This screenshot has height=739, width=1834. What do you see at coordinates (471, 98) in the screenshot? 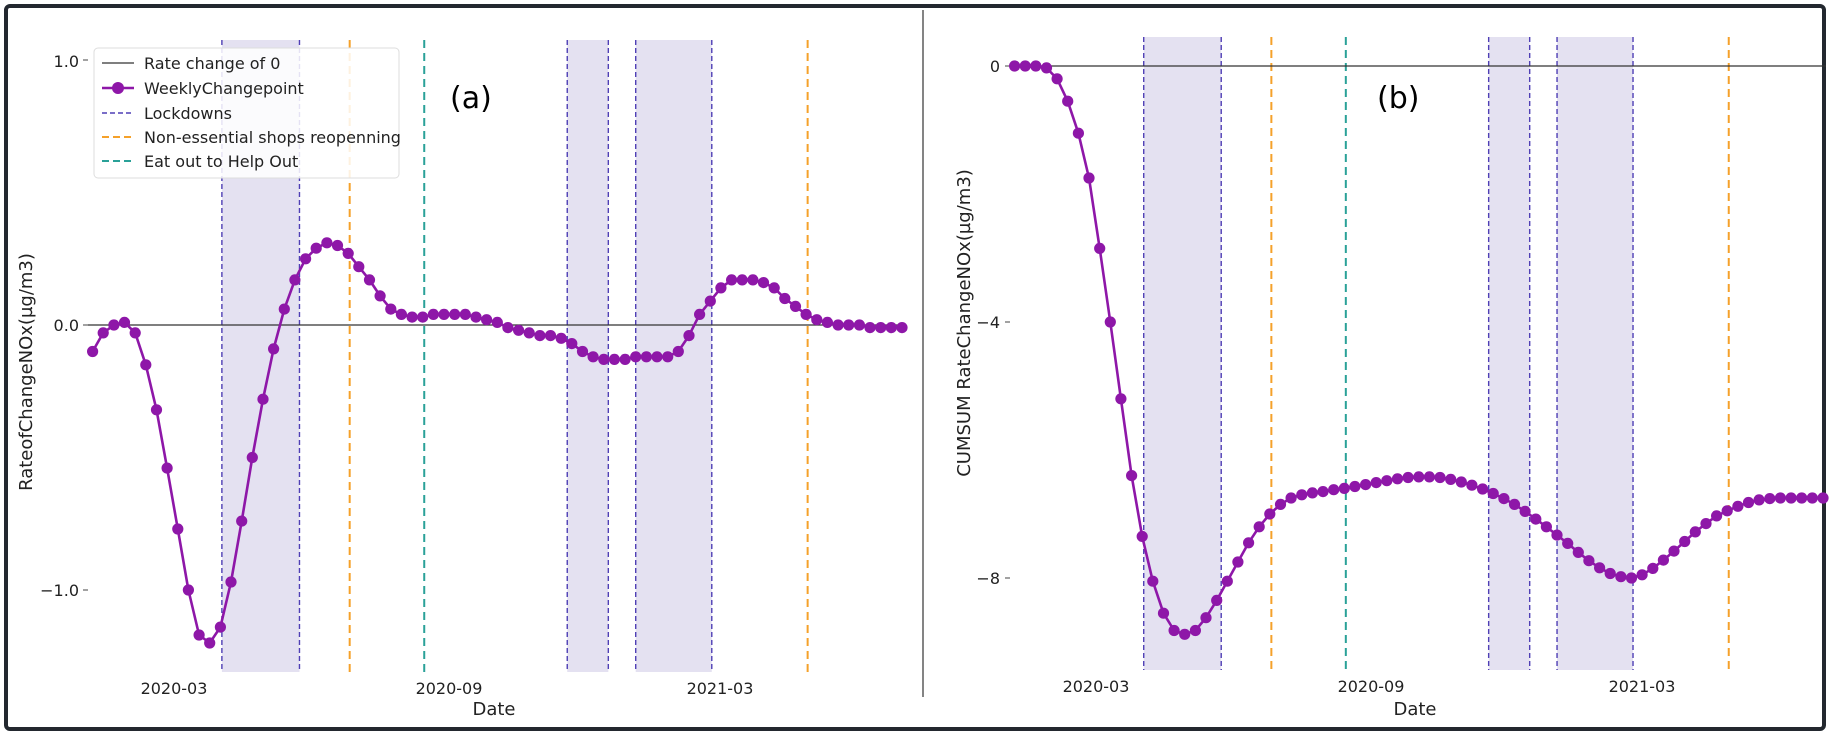
I see `panel-a-tag: (a)` at bounding box center [471, 98].